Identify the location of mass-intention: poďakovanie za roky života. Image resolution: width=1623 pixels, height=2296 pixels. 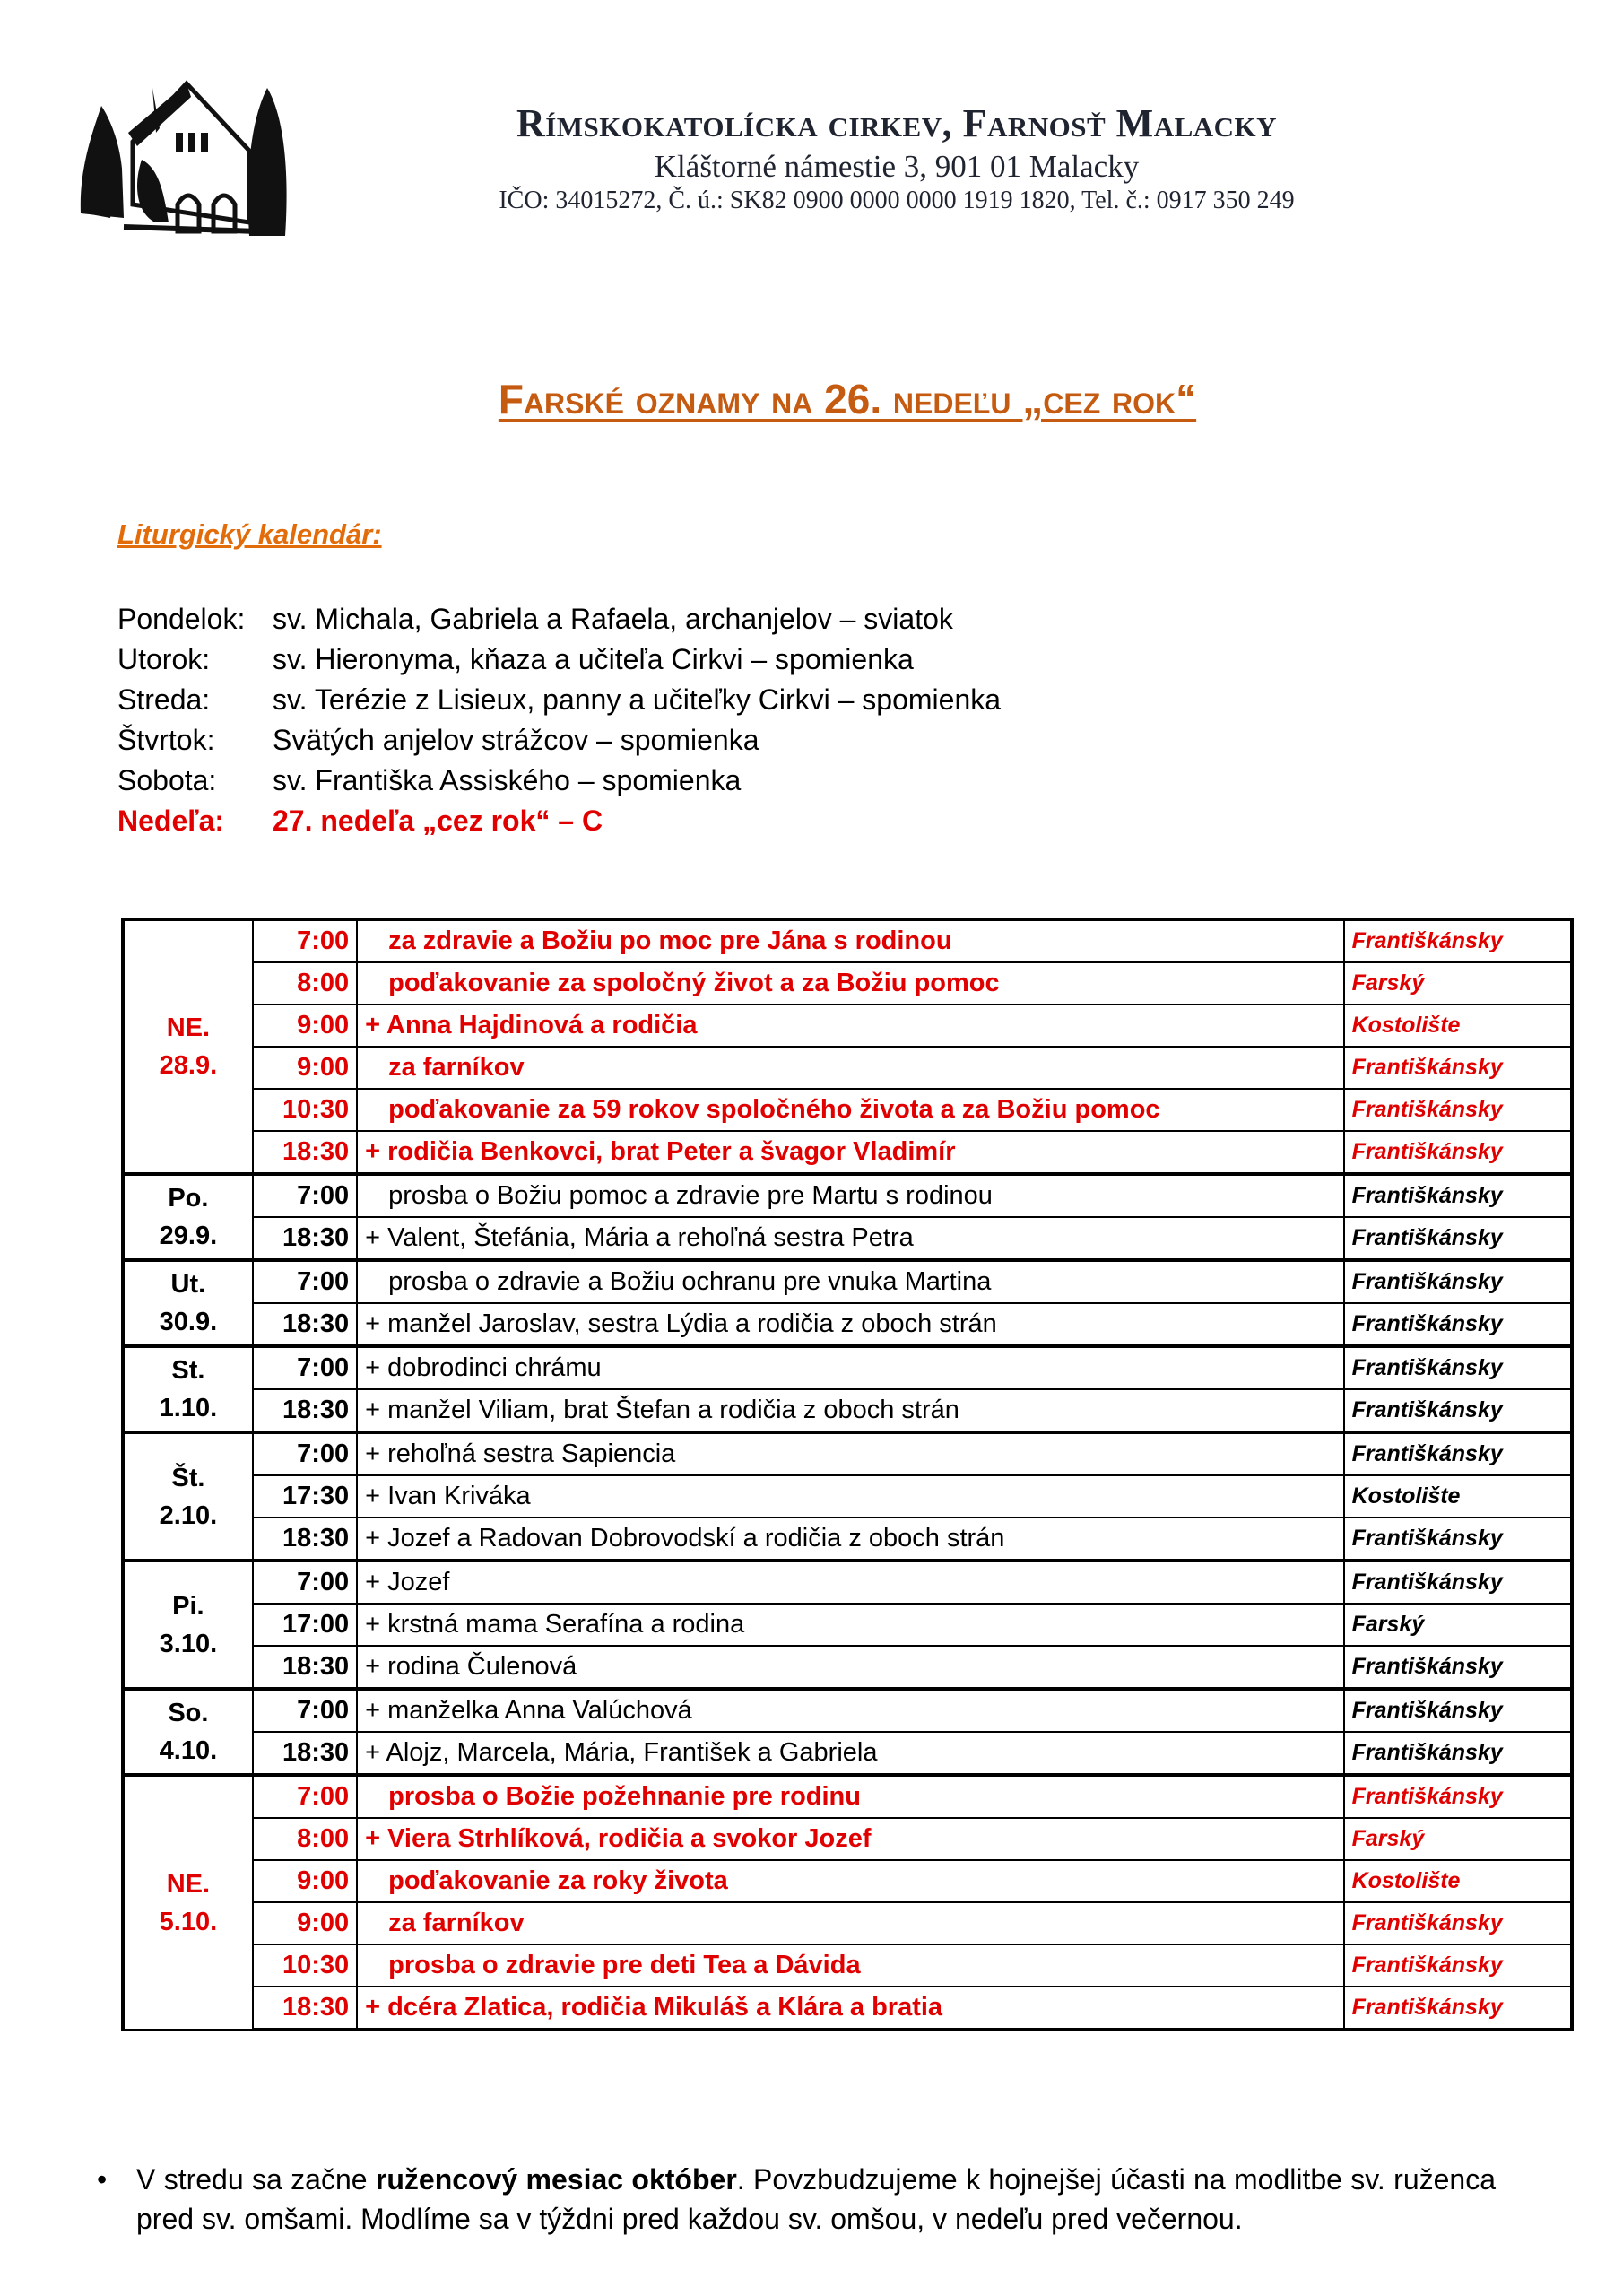
(850, 1881).